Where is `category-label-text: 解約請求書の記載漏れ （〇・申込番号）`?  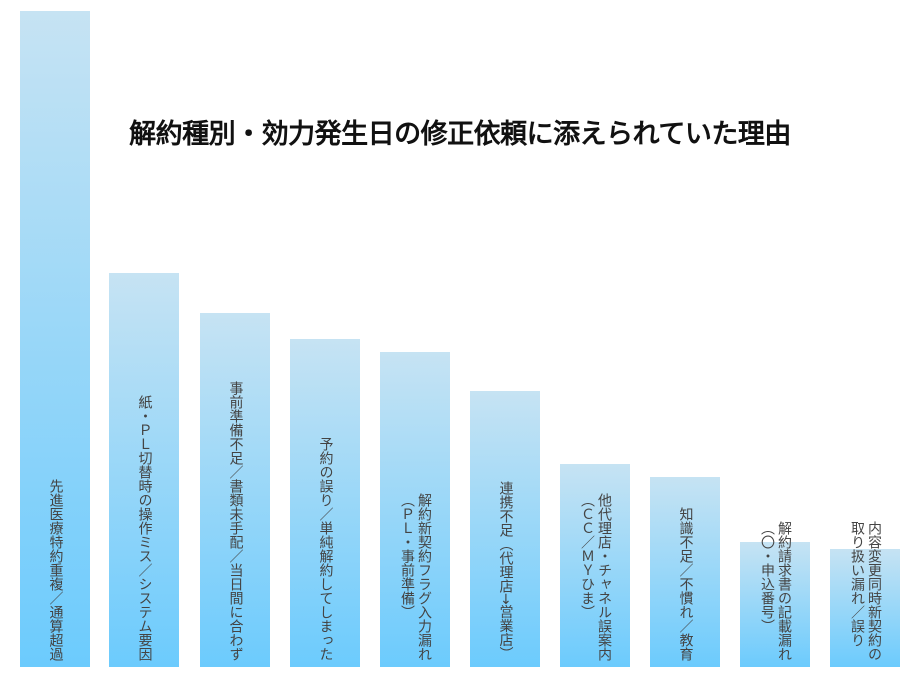
category-label-text: 解約請求書の記載漏れ （〇・申込番号） is located at coordinates (775, 591).